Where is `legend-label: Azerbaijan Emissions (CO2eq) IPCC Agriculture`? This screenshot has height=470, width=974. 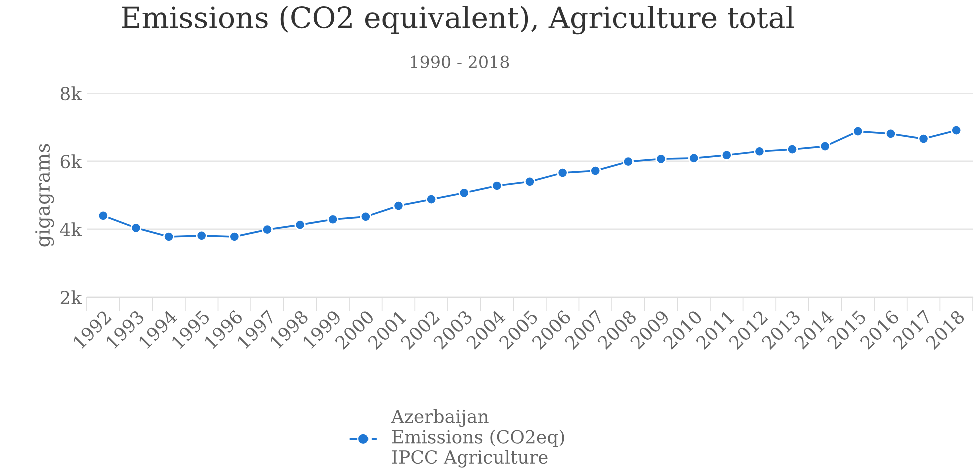 legend-label: Azerbaijan Emissions (CO2eq) IPCC Agriculture is located at coordinates (477, 438).